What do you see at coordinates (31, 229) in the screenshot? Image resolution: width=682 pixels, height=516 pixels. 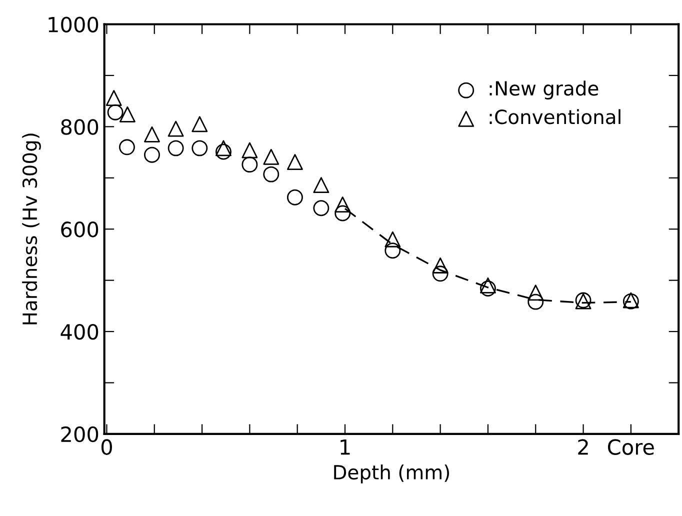 I see `y-axis-title: Hardness (Hv 300g)` at bounding box center [31, 229].